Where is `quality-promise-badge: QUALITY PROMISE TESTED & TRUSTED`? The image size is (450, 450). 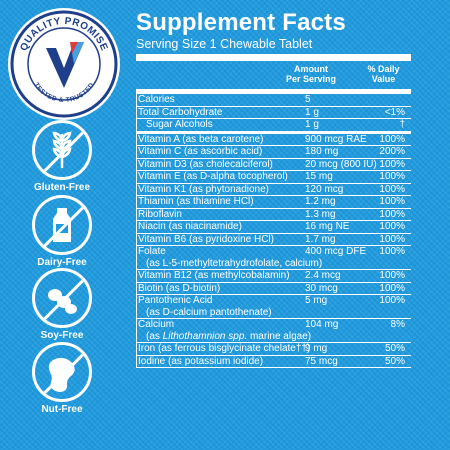 quality-promise-badge: QUALITY PROMISE TESTED & TRUSTED is located at coordinates (64, 64).